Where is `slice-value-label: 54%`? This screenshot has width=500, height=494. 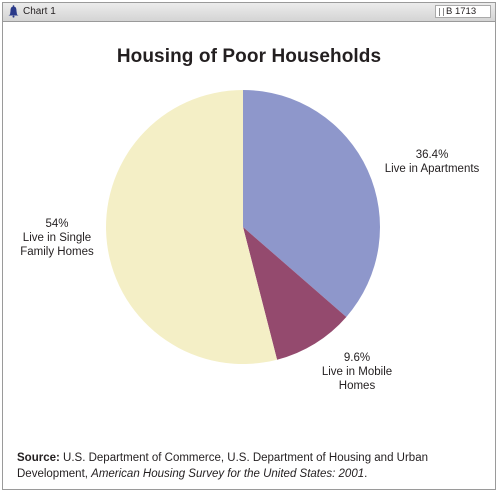 slice-value-label: 54% is located at coordinates (57, 224).